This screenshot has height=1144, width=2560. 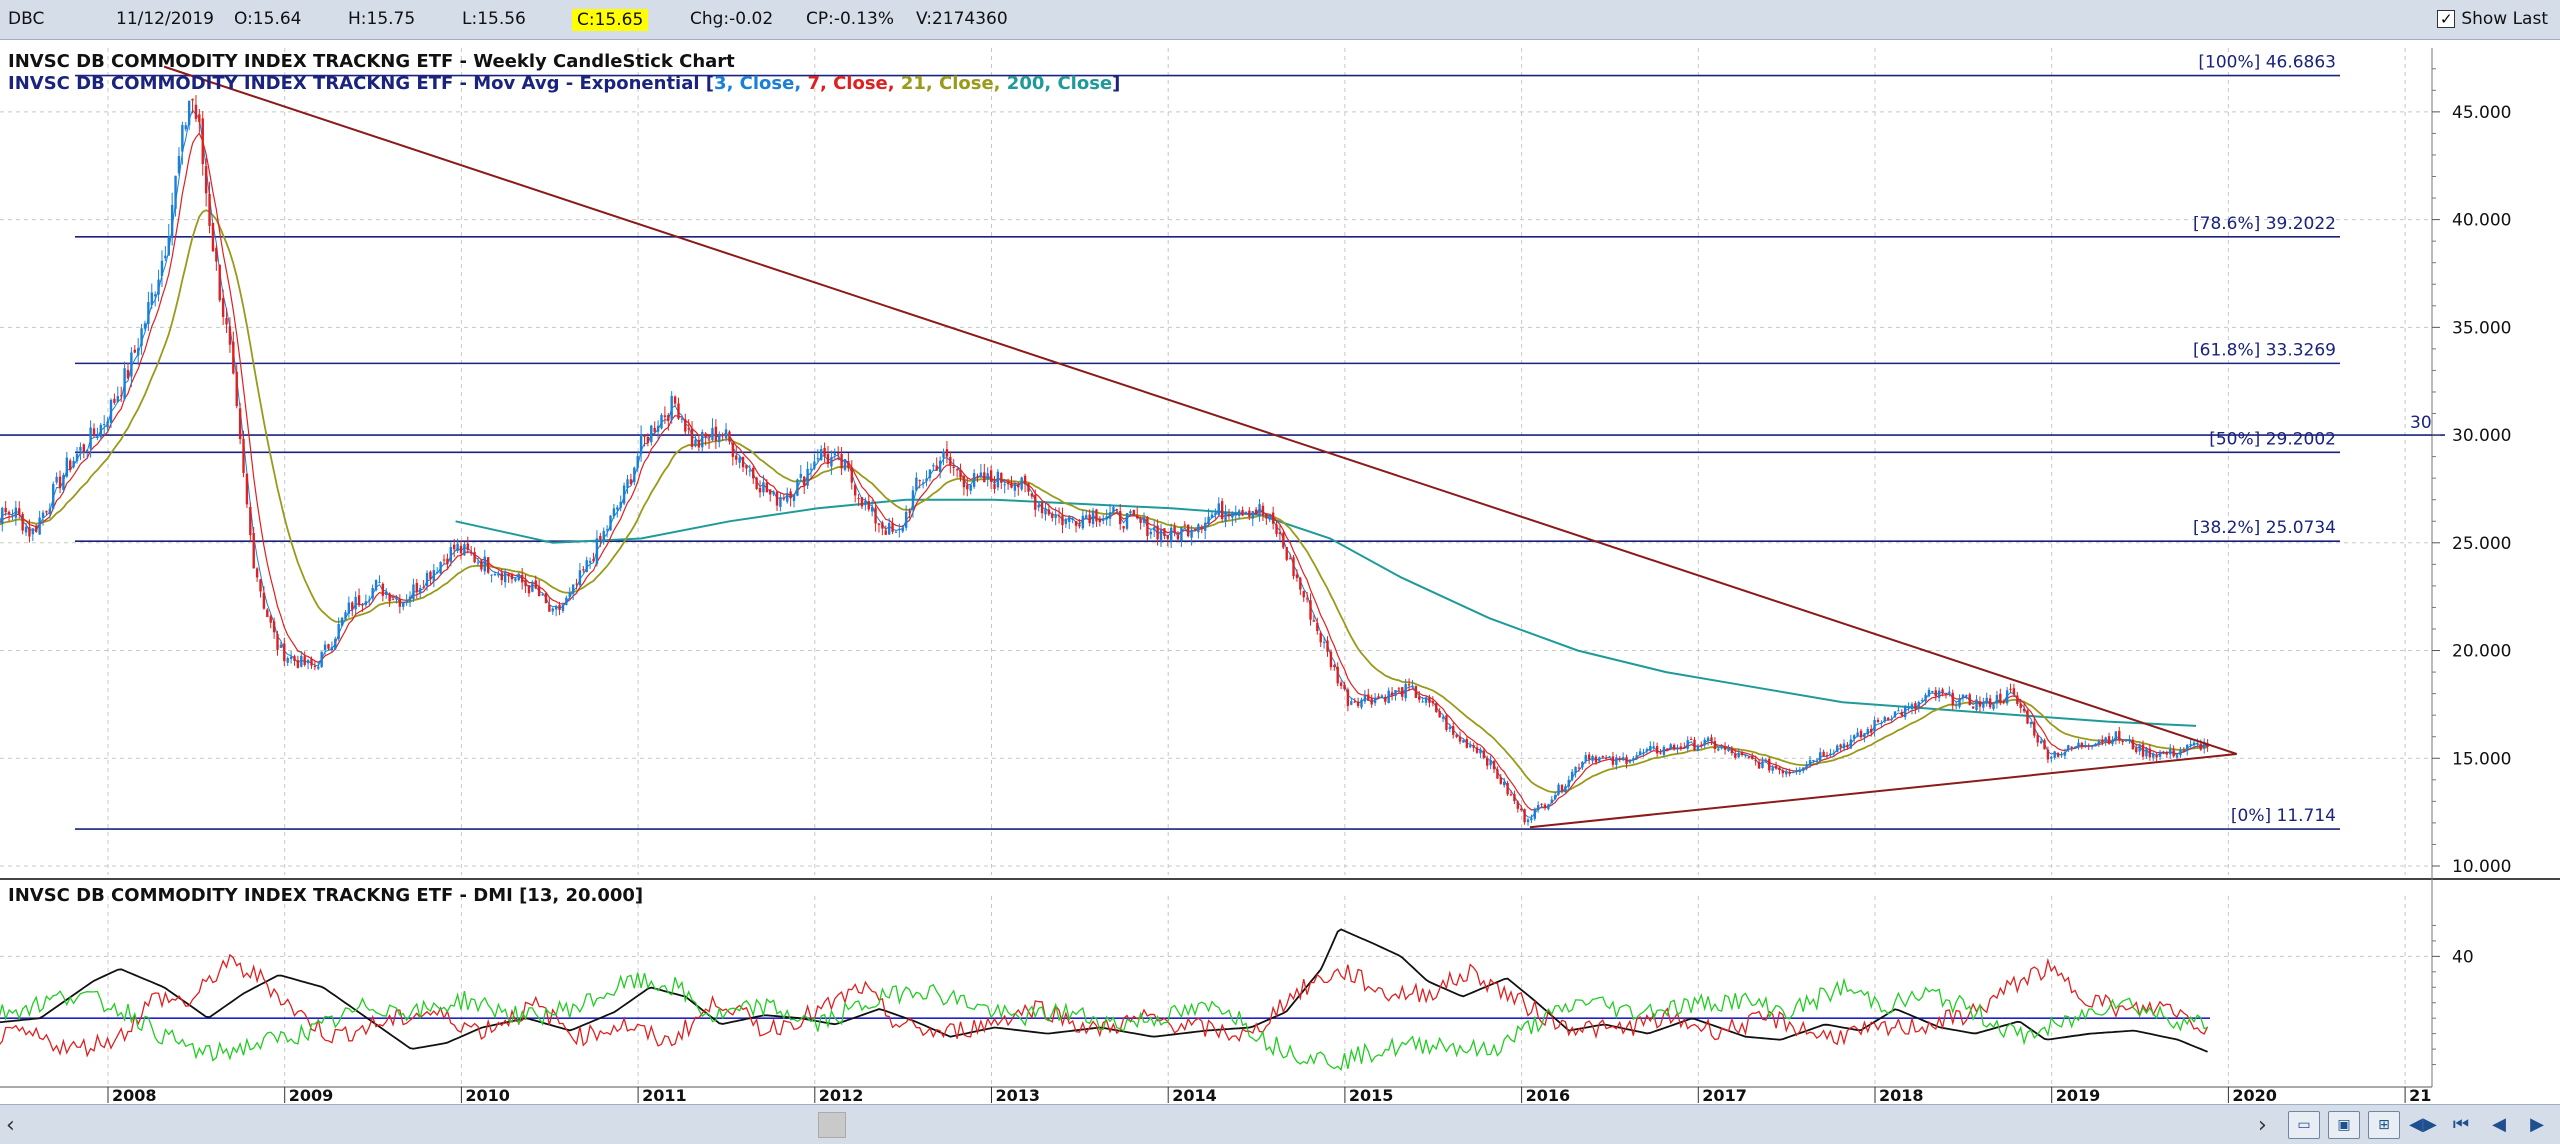 I want to click on fit-width-icon: ◀▶, so click(x=2423, y=1124).